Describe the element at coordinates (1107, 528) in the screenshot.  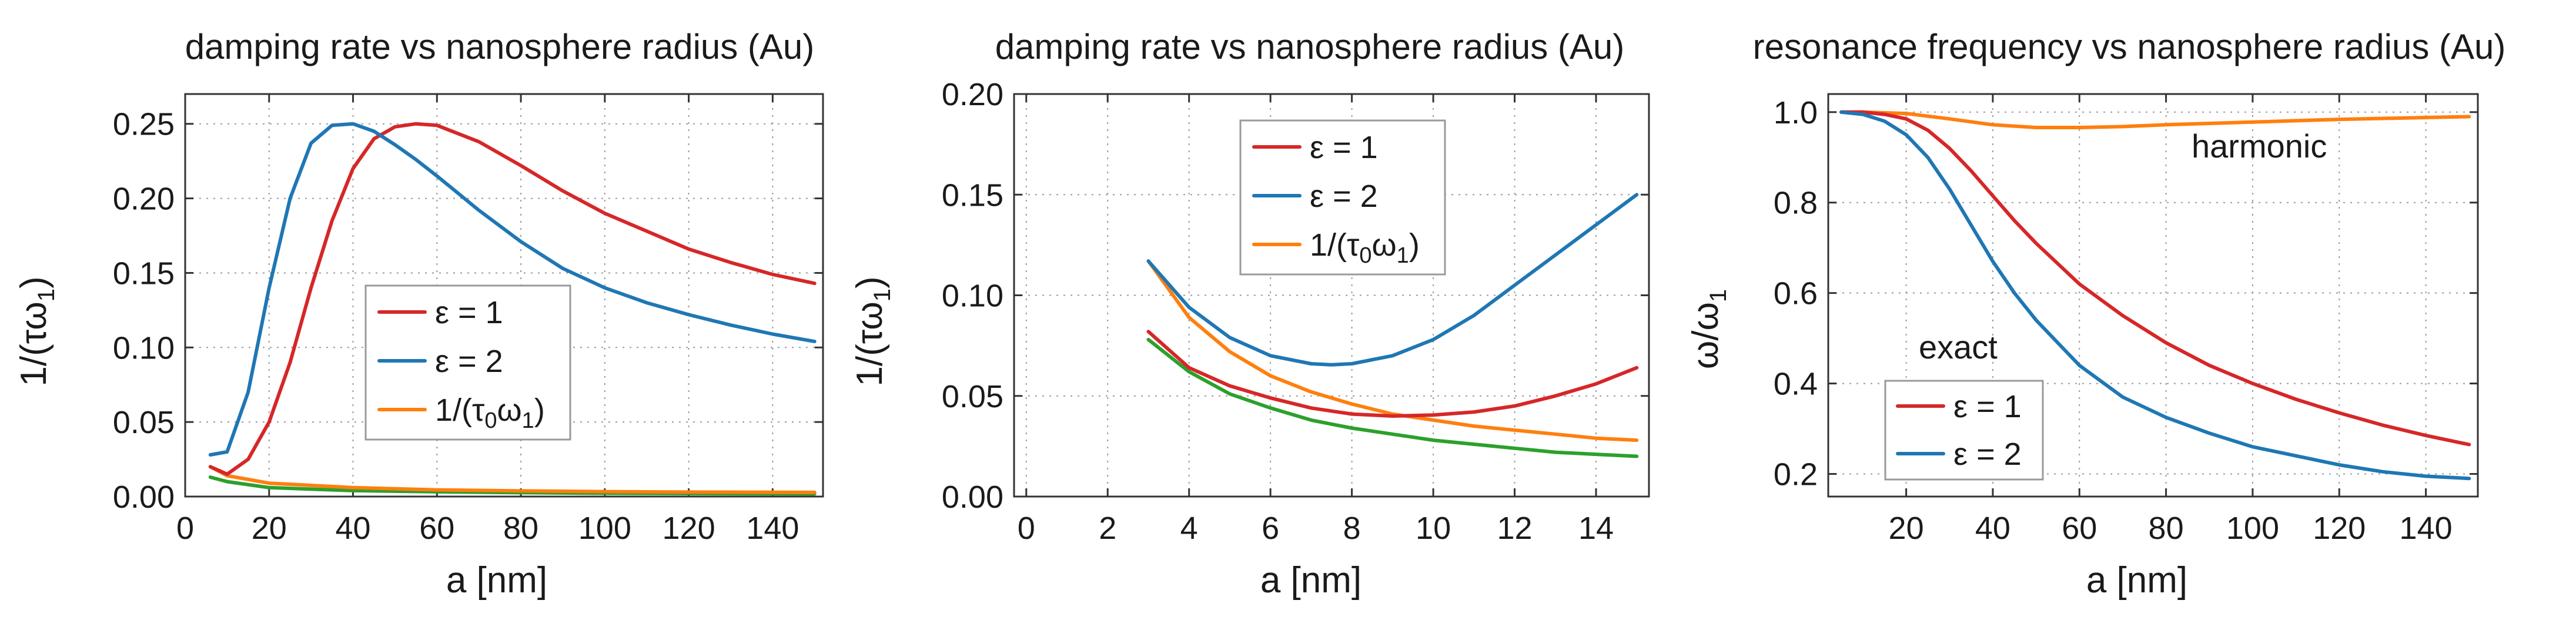
I see `chart-2-x-tick-label: 2` at that location.